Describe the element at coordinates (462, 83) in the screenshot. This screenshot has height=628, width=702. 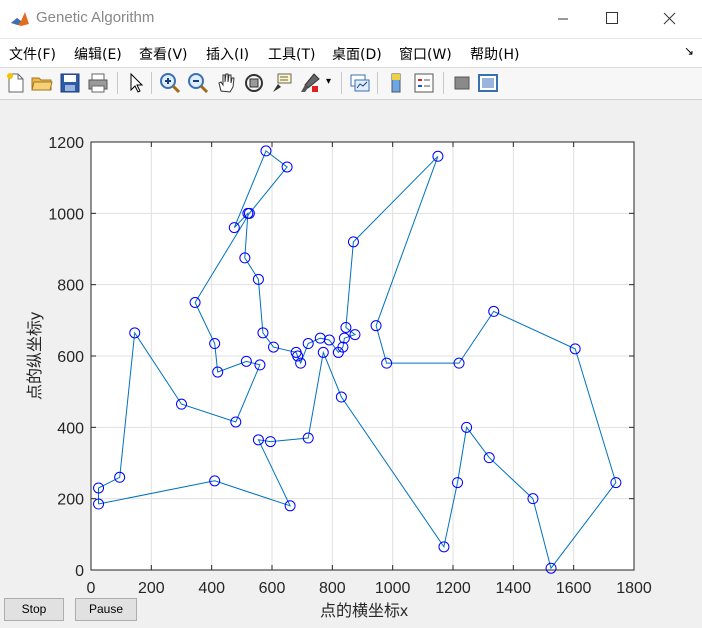
I see `hide-plot-tools-icon` at that location.